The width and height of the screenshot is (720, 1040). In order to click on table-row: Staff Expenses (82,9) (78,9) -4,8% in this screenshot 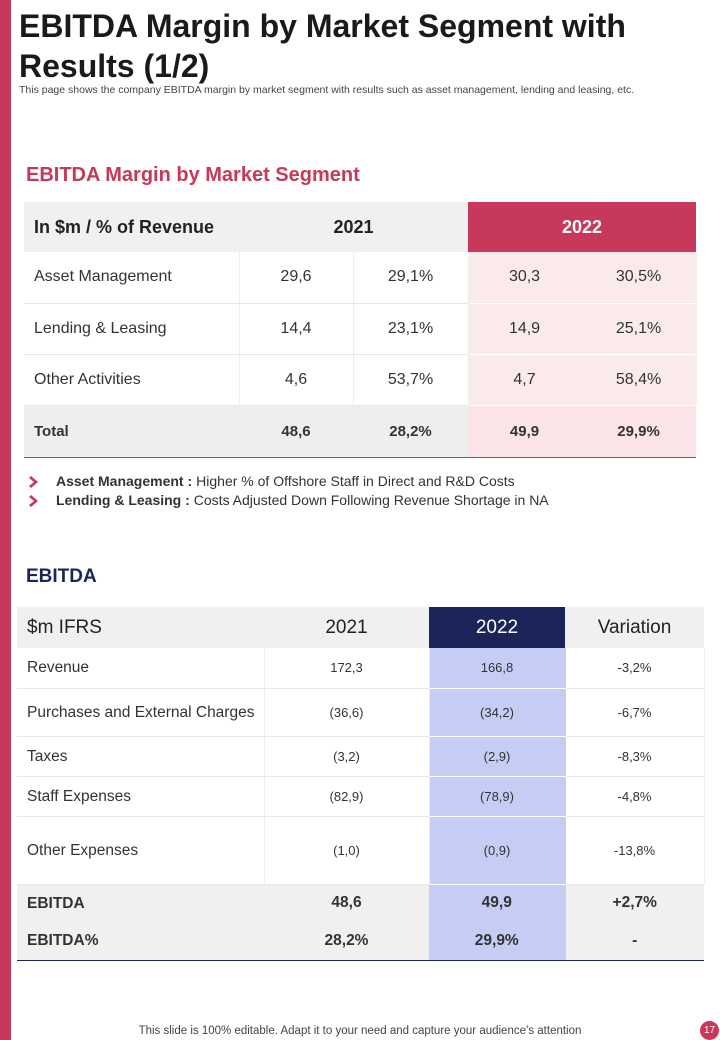, I will do `click(361, 796)`.